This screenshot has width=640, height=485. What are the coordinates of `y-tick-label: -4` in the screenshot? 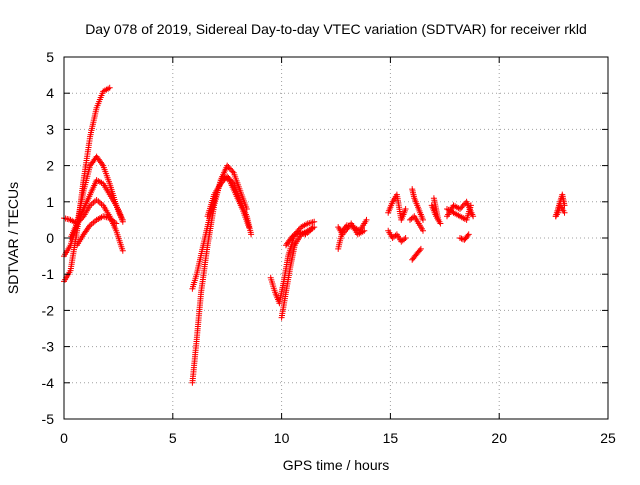 It's located at (48, 383).